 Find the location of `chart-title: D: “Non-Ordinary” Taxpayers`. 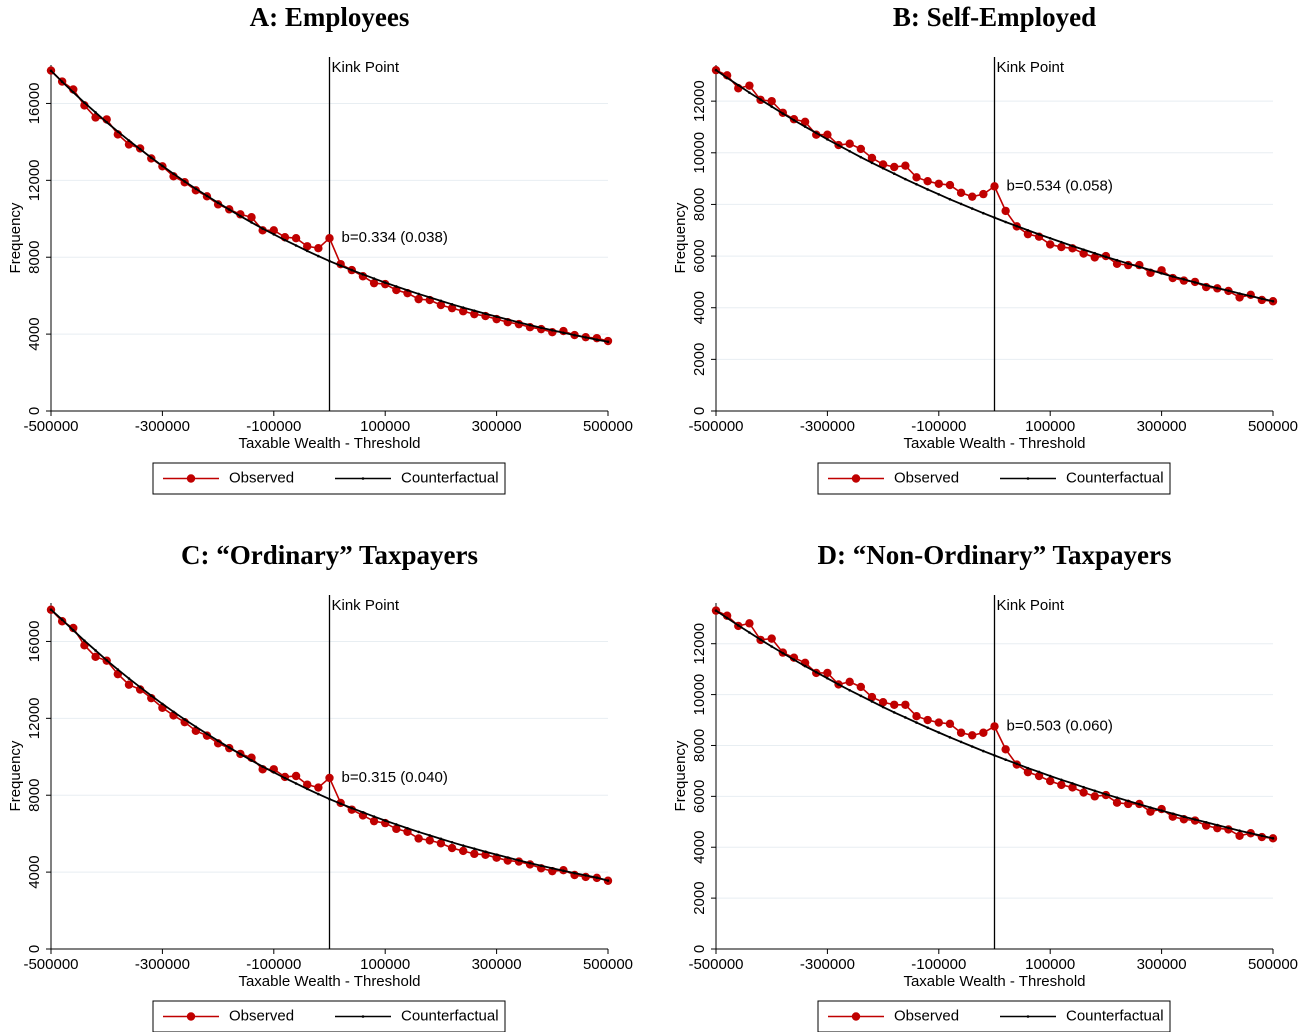

chart-title: D: “Non-Ordinary” Taxpayers is located at coordinates (994, 555).